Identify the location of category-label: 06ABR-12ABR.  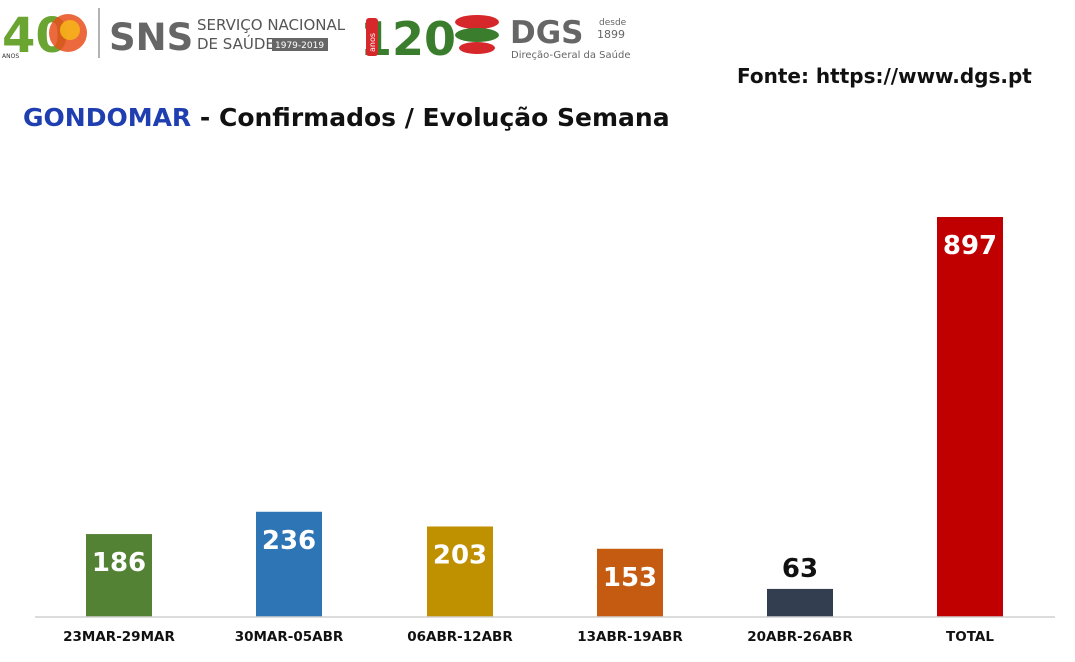
(460, 637).